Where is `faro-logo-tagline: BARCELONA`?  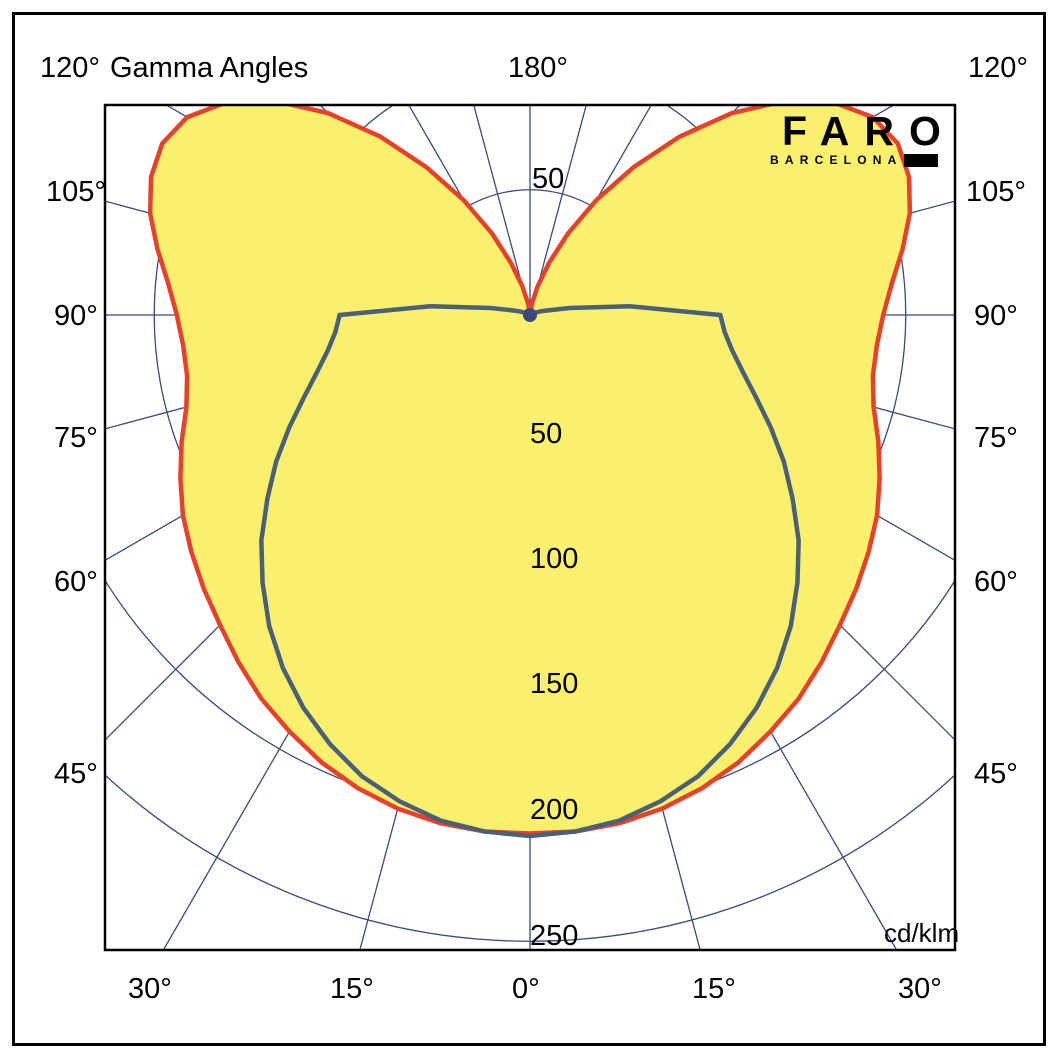 faro-logo-tagline: BARCELONA is located at coordinates (836, 160).